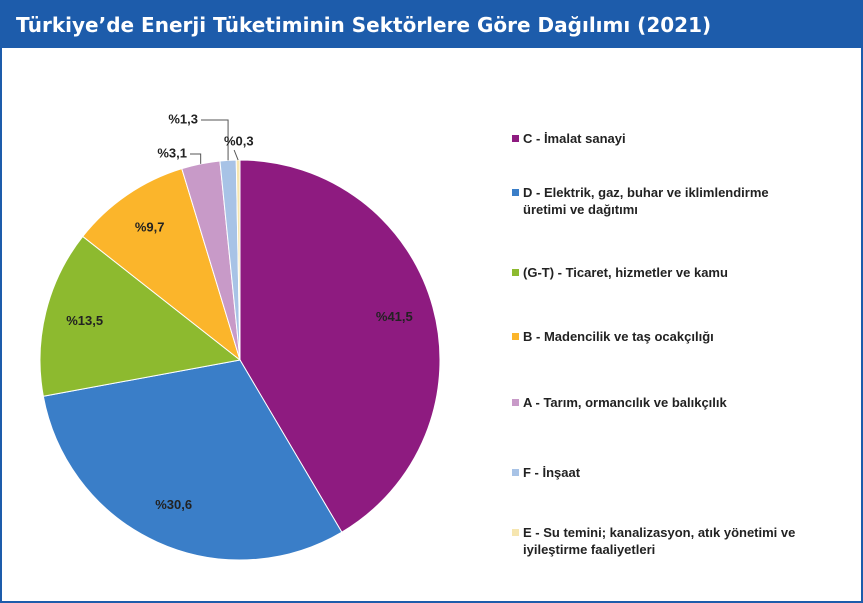 This screenshot has width=863, height=603. I want to click on data-label: %13,5, so click(84, 320).